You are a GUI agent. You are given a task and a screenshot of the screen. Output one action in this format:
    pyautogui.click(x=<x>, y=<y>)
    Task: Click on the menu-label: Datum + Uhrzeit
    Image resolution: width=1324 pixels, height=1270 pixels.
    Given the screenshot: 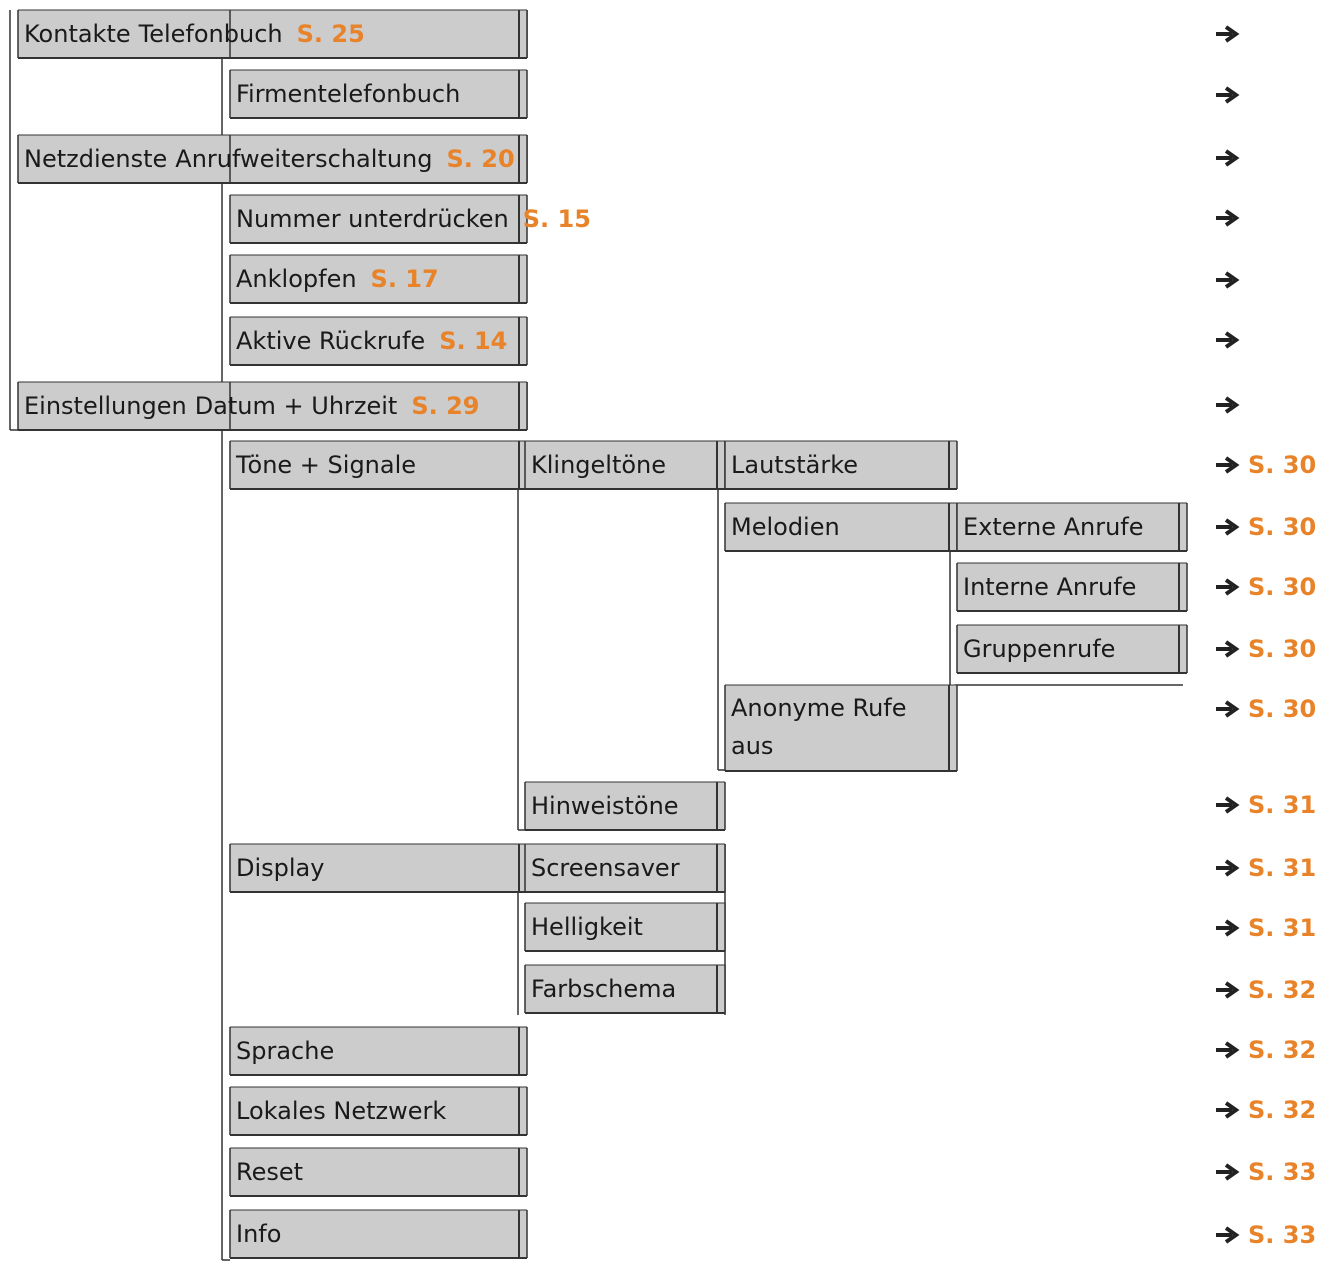 What is the action you would take?
    pyautogui.click(x=296, y=406)
    